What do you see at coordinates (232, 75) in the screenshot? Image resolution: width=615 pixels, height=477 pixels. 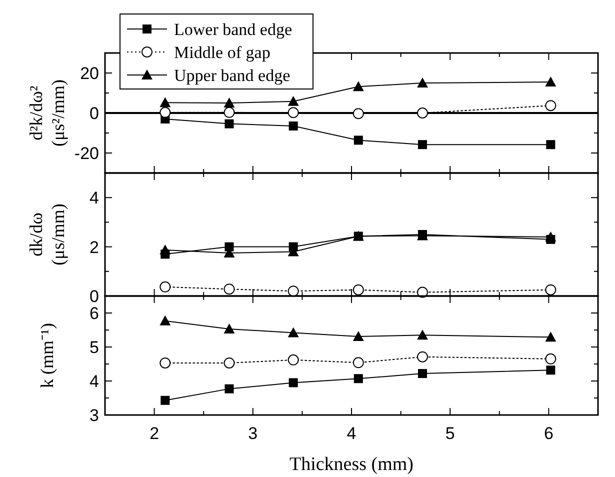 I see `legend-label: Upper band edge` at bounding box center [232, 75].